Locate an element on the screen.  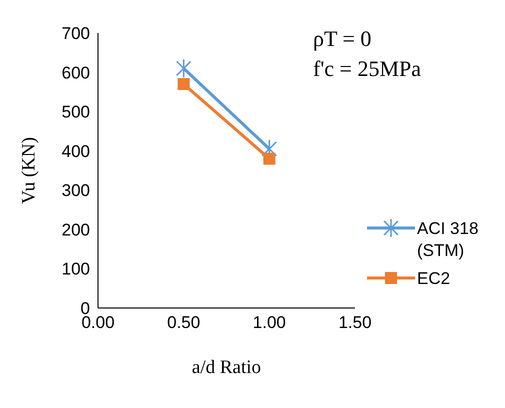
x-tick-label: 0.00 is located at coordinates (98, 322).